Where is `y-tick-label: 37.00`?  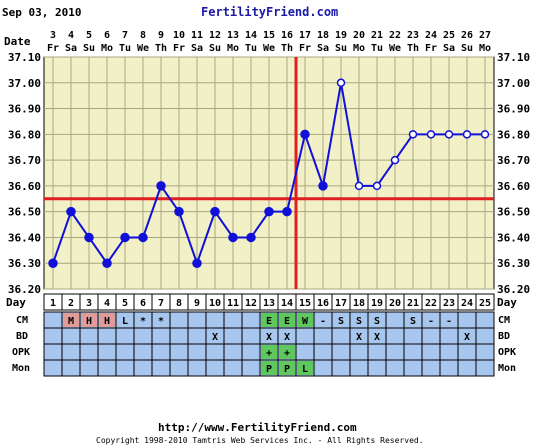
y-tick-label: 37.00 is located at coordinates (24, 83).